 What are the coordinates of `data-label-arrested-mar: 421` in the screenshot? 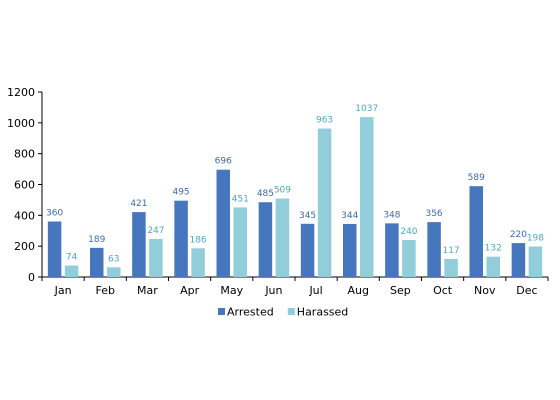 It's located at (138, 204).